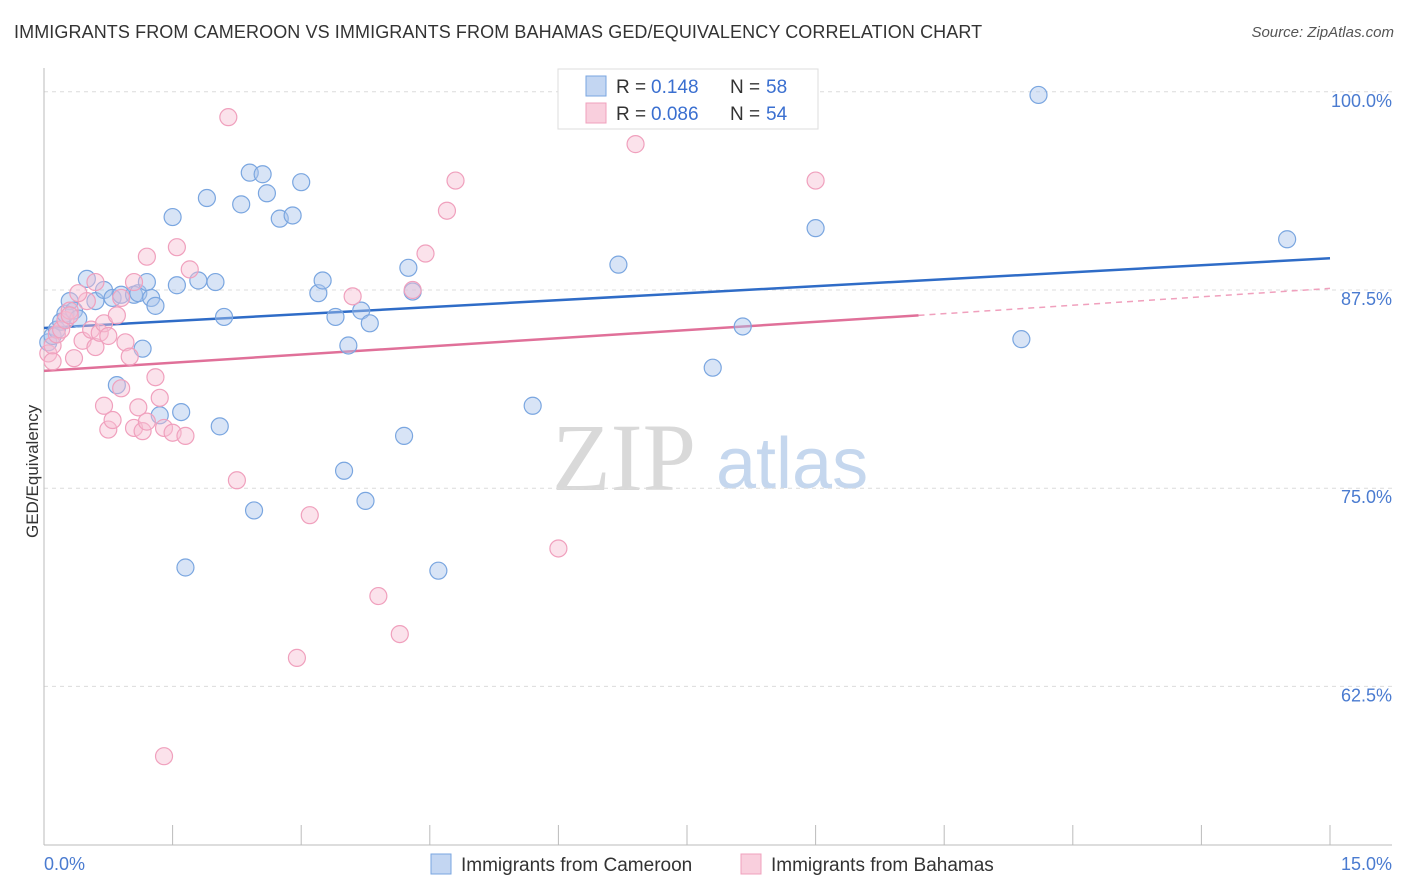 The image size is (1406, 892). Describe the element at coordinates (441, 864) in the screenshot. I see `bottom-legend-swatch-cameroon` at that location.